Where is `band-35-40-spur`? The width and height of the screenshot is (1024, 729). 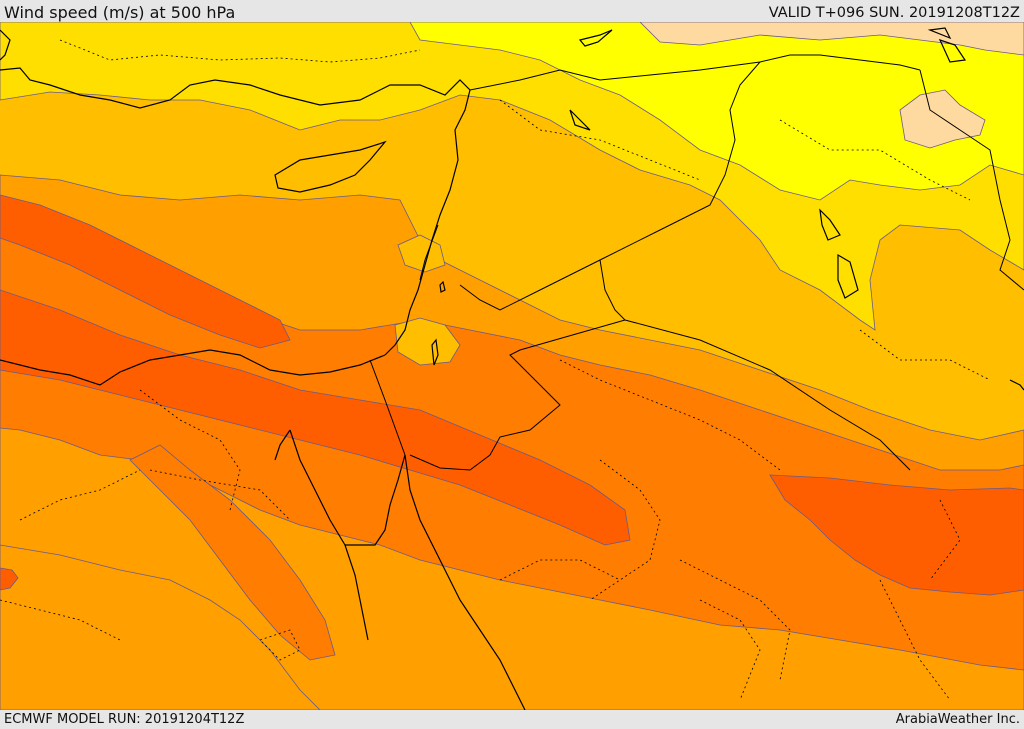
band-35-40-spur is located at coordinates (232, 552).